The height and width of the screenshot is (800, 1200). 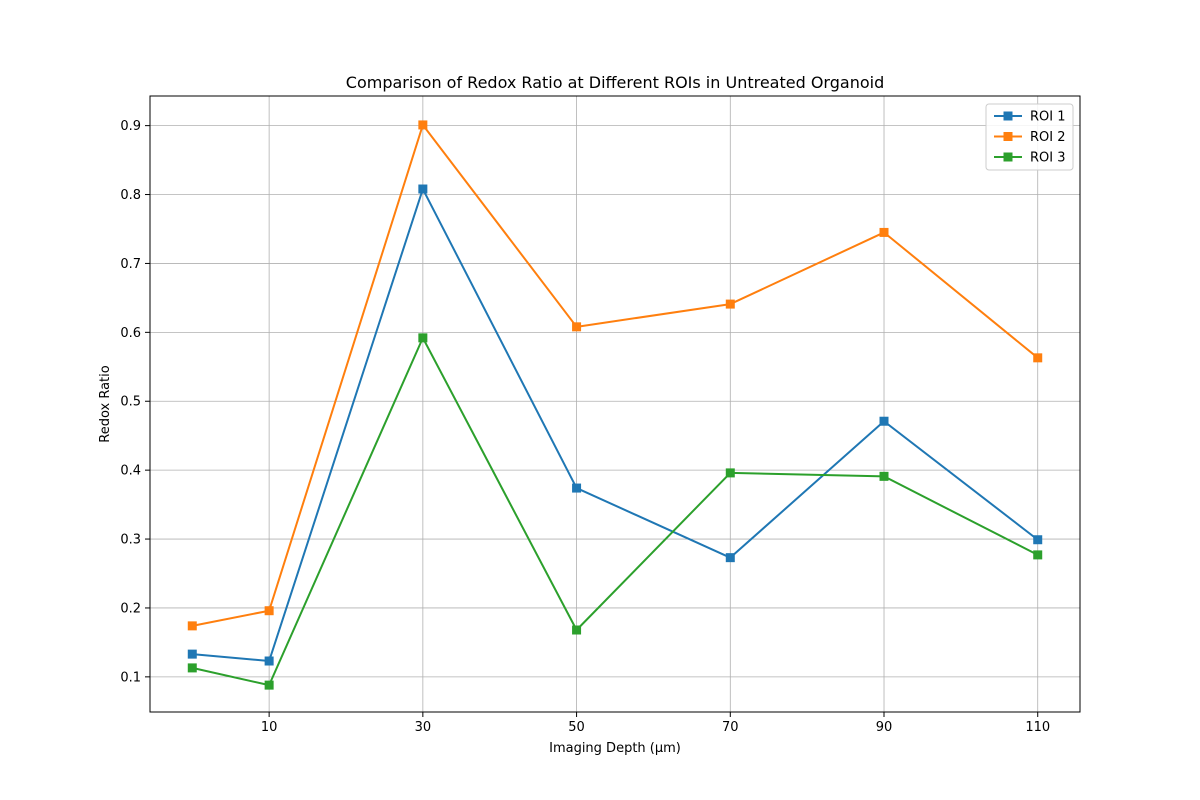 I want to click on x-tick-label: 50, so click(x=576, y=727).